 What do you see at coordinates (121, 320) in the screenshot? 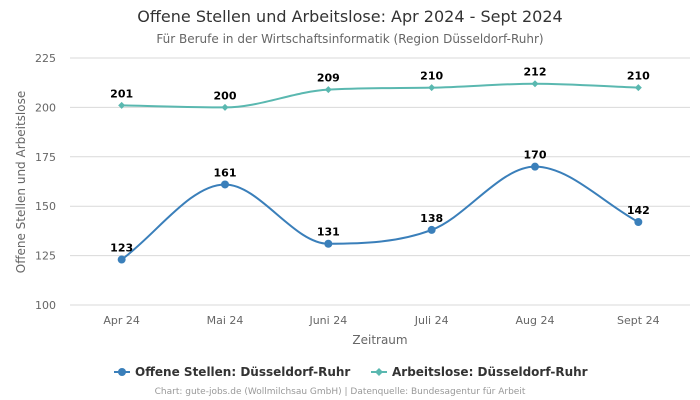
I see `x-tick-label: Apr 24` at bounding box center [121, 320].